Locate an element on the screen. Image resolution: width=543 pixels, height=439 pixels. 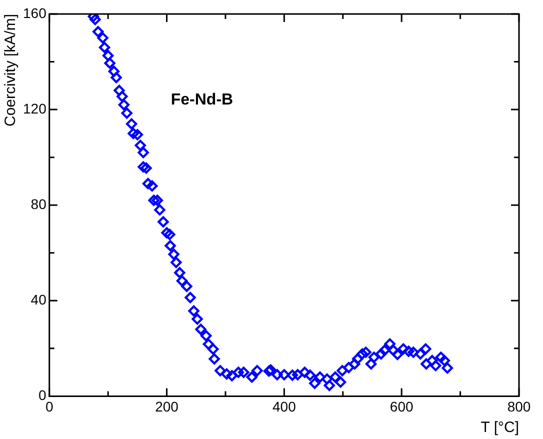
x-tick-label: 400 is located at coordinates (284, 406).